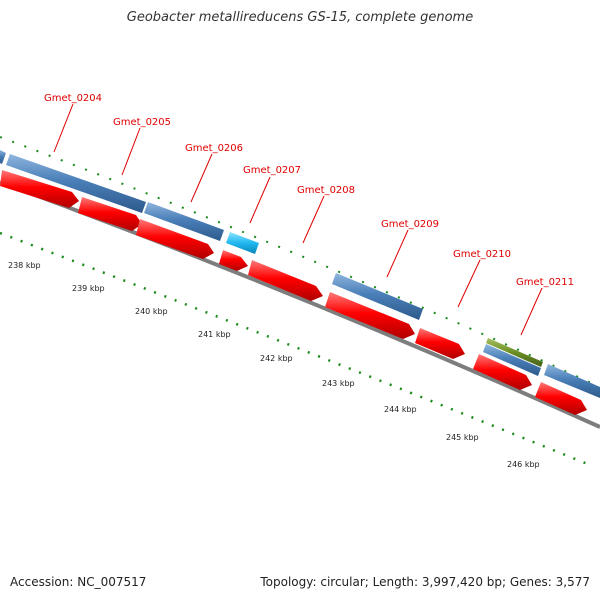  I want to click on gene-label: Gmet_0207, so click(272, 170).